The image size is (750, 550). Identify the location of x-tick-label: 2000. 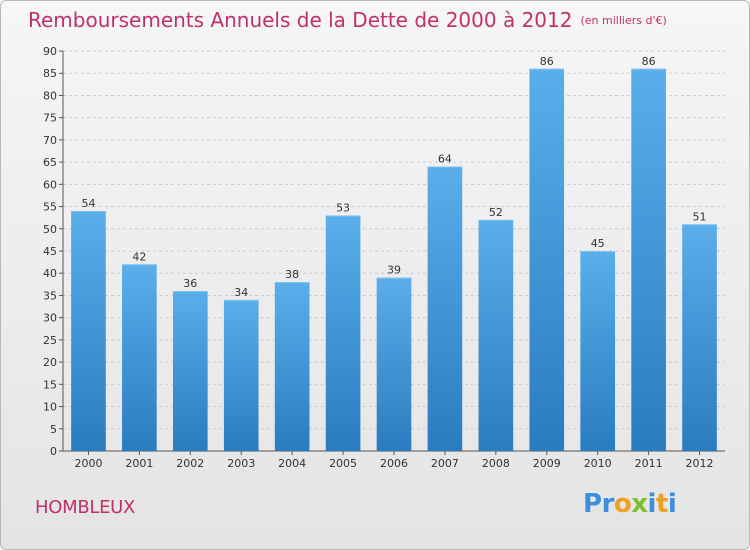
(88, 463).